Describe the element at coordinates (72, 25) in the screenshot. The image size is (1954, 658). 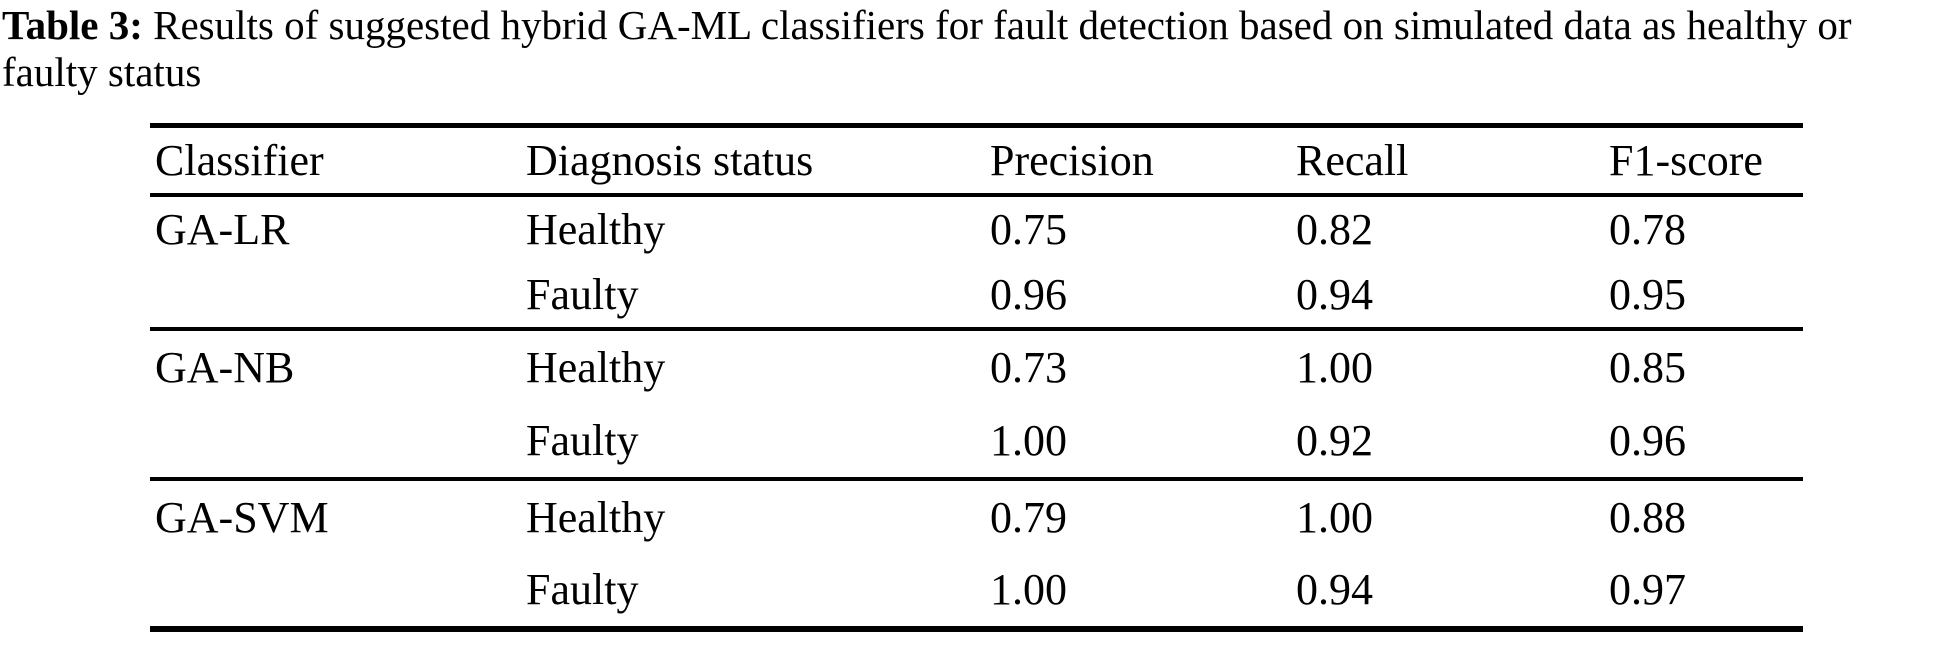
I see `table-caption-label: Table 3:` at that location.